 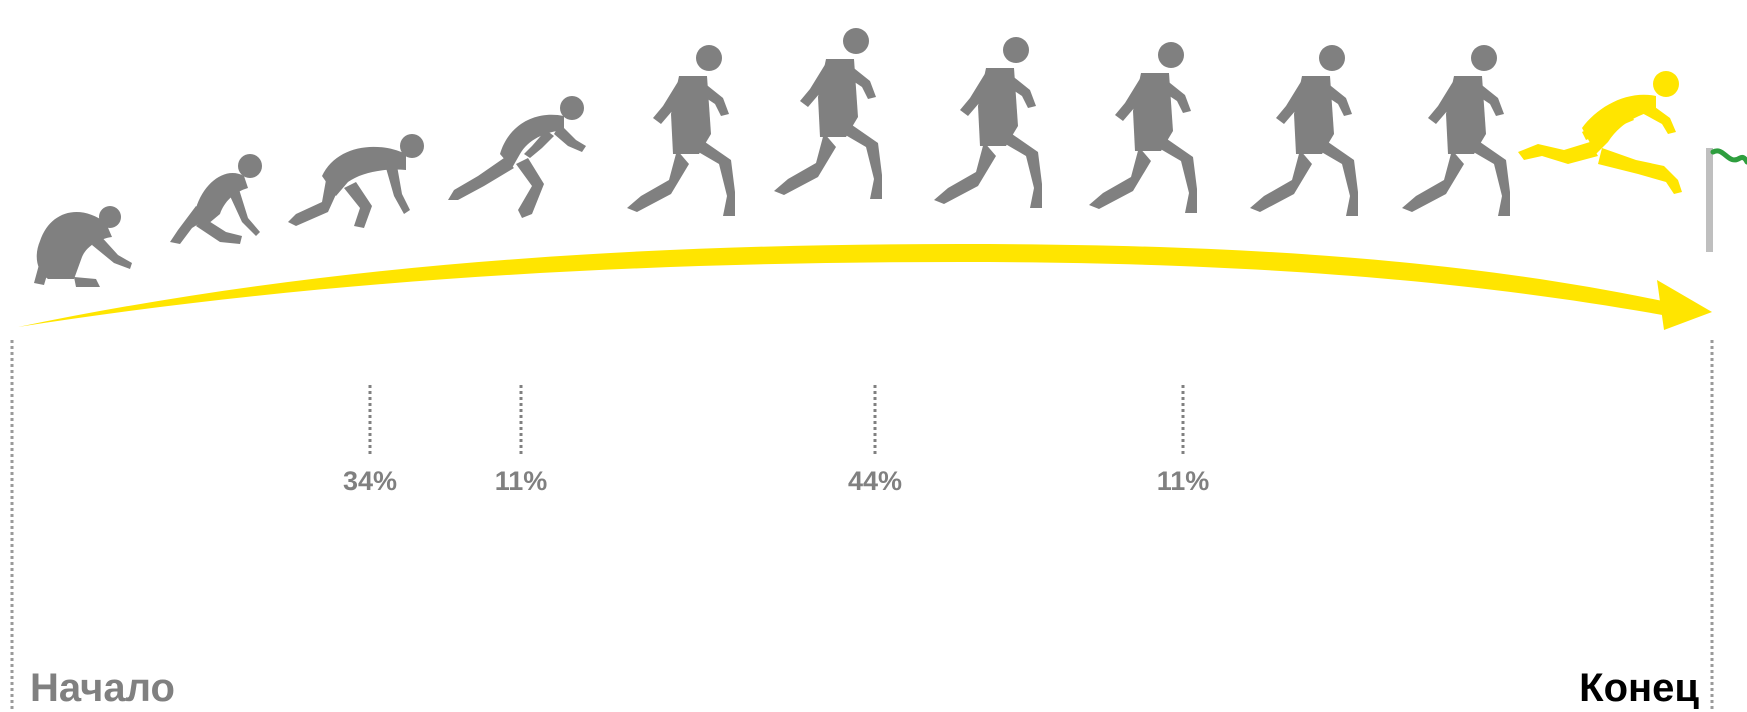 I want to click on finish-pole, so click(x=1709, y=200).